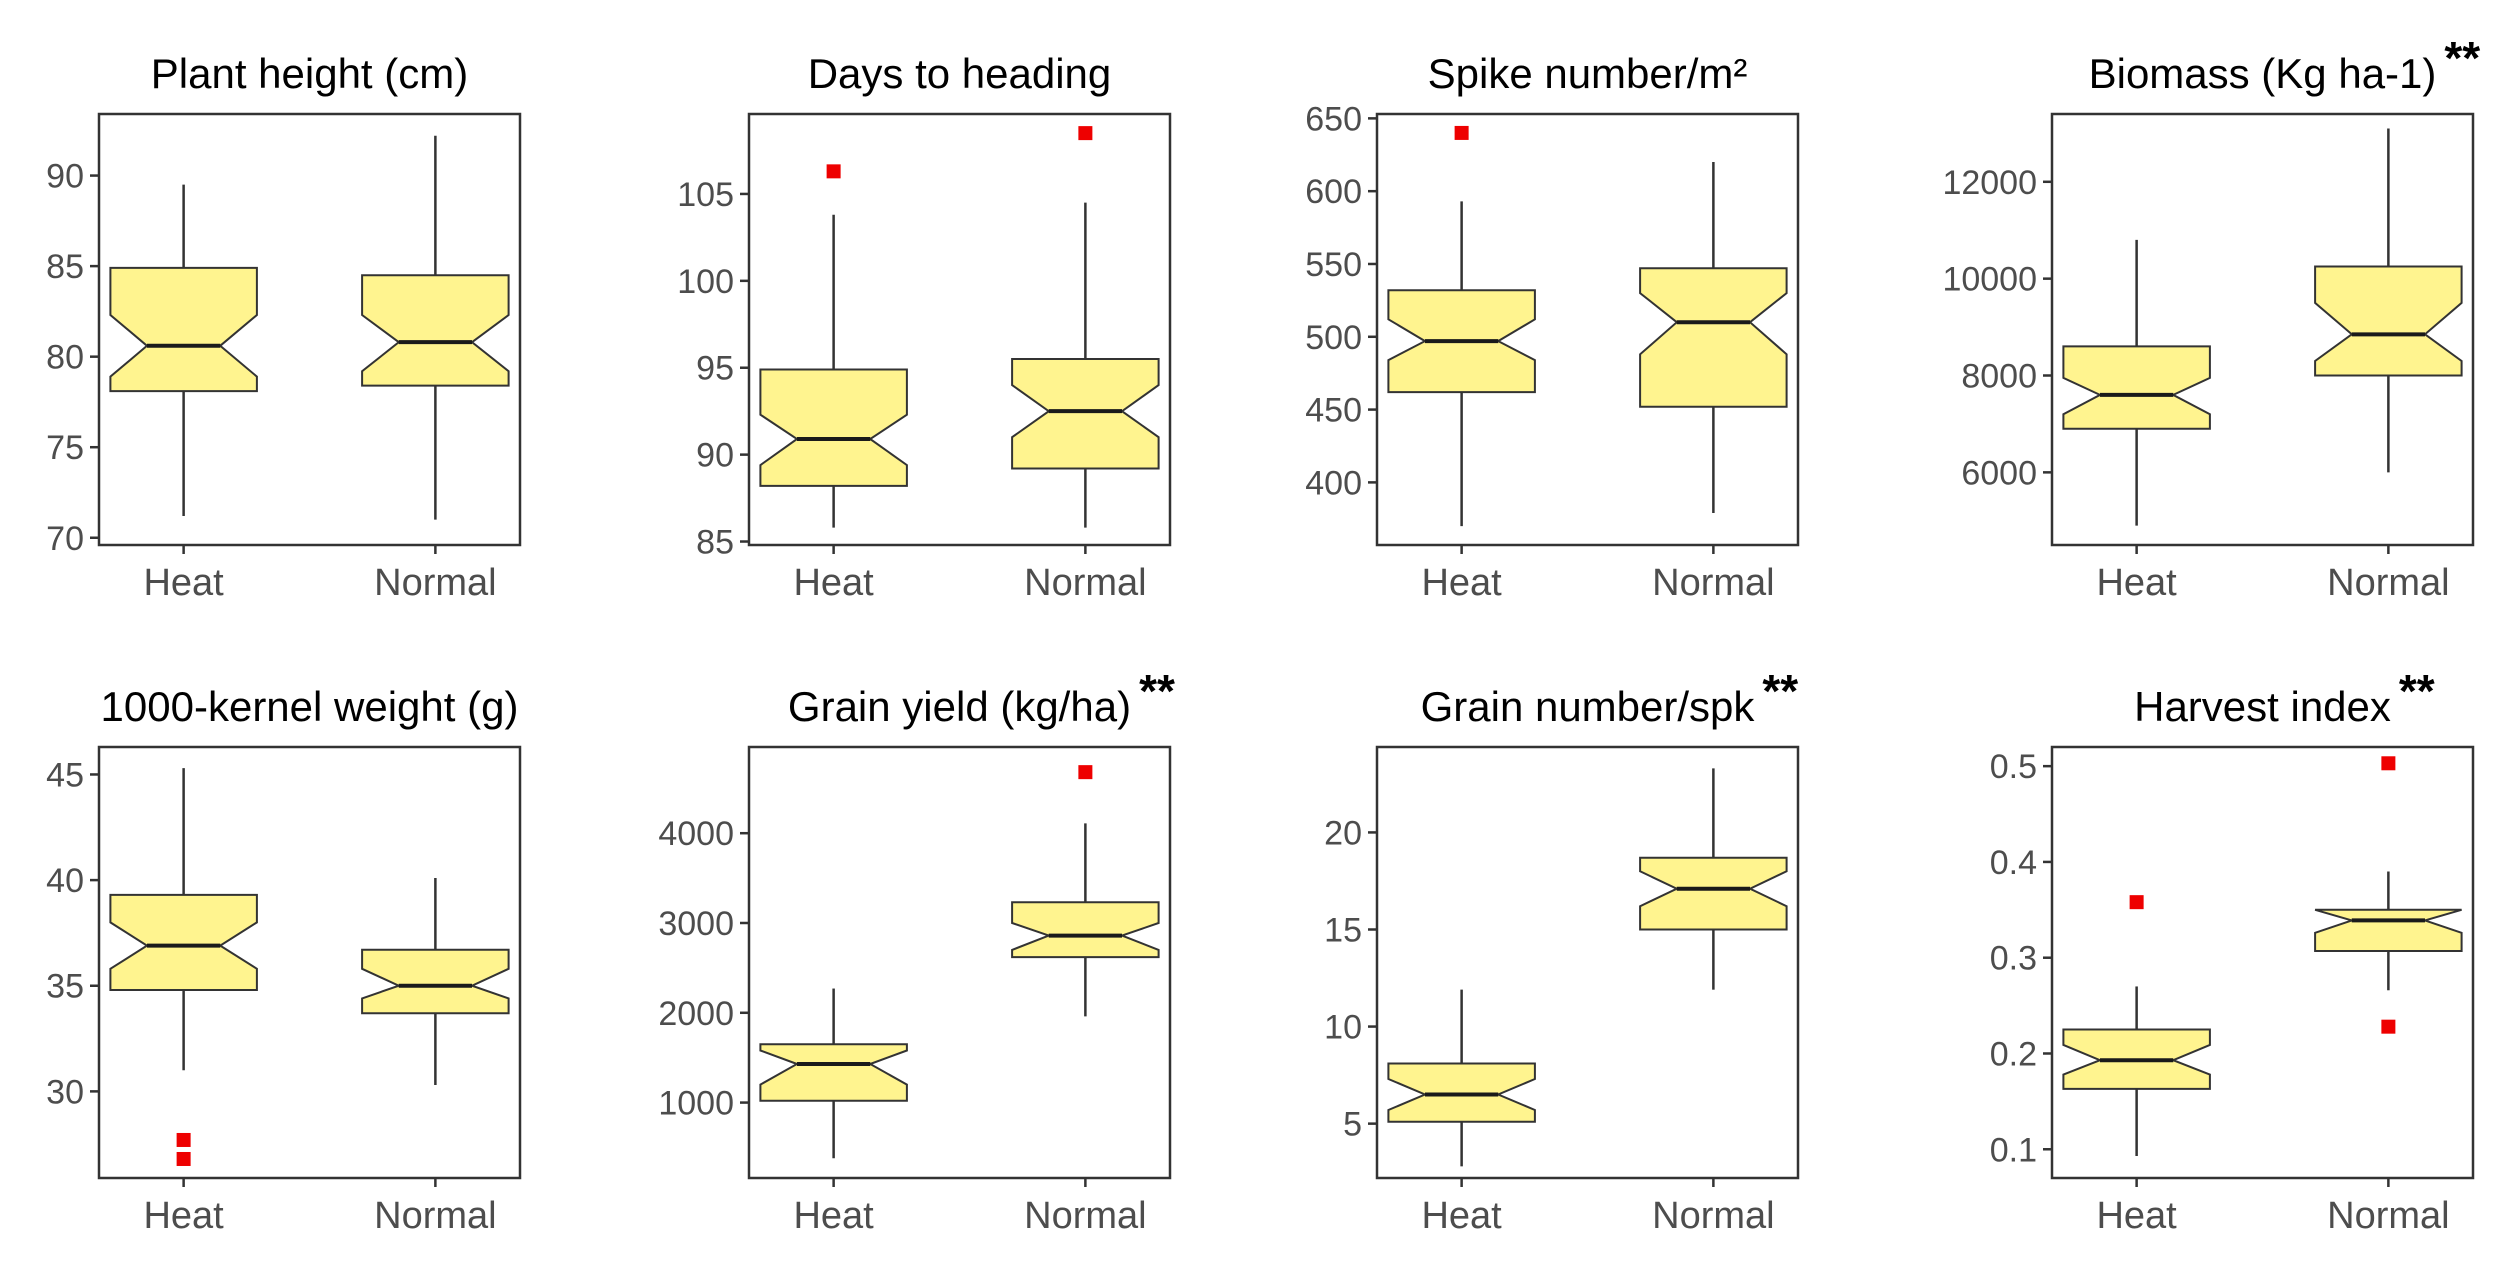  Describe the element at coordinates (1333, 119) in the screenshot. I see `y-tick-label: 650` at that location.